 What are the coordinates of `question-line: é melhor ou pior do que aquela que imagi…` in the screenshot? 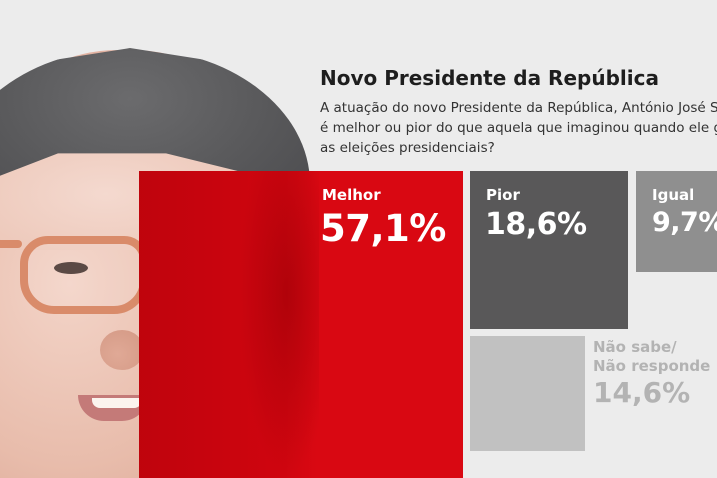 It's located at (518, 128).